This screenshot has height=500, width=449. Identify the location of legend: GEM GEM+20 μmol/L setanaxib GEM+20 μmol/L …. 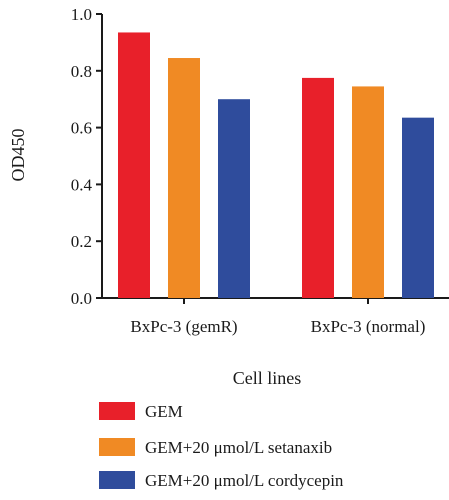
(221, 446).